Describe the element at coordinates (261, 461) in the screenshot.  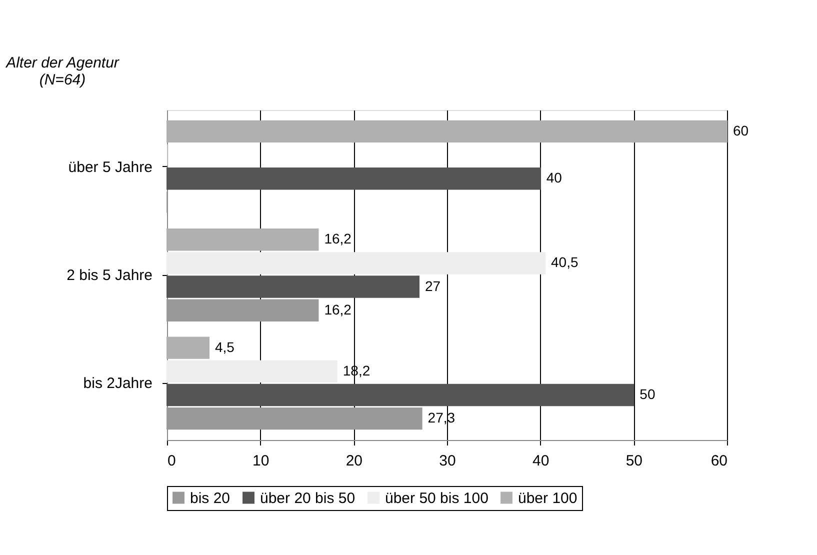
I see `x-tick-label: 10` at that location.